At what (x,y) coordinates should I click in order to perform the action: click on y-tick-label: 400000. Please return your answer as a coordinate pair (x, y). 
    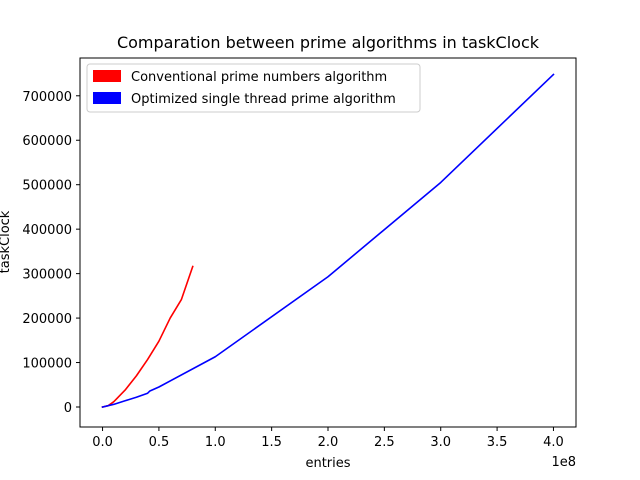
    Looking at the image, I should click on (47, 230).